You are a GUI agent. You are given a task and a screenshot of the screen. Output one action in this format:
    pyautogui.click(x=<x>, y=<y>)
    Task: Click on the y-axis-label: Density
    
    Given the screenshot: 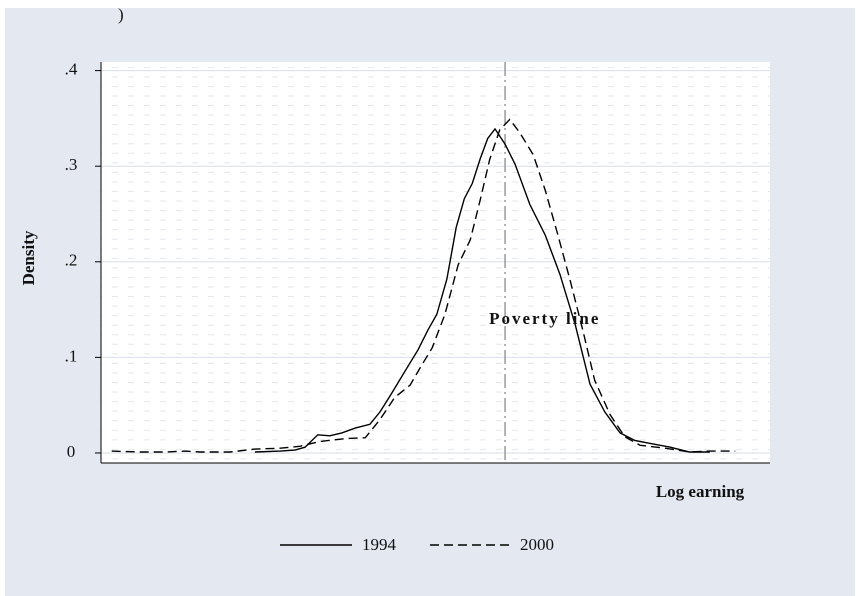 What is the action you would take?
    pyautogui.click(x=28, y=257)
    